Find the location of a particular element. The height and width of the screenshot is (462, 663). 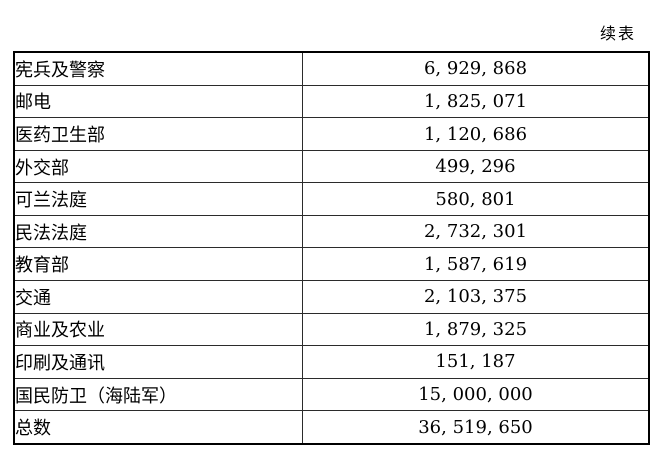

category-cell: 商业及农业 is located at coordinates (158, 329).